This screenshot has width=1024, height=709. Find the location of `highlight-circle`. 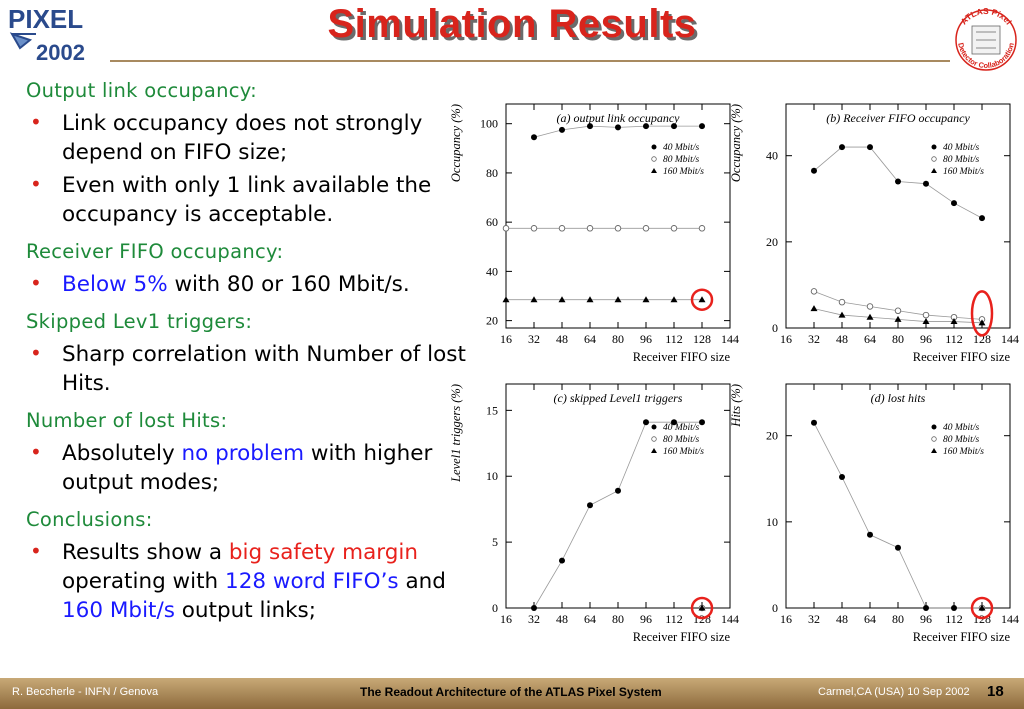

highlight-circle is located at coordinates (702, 608).